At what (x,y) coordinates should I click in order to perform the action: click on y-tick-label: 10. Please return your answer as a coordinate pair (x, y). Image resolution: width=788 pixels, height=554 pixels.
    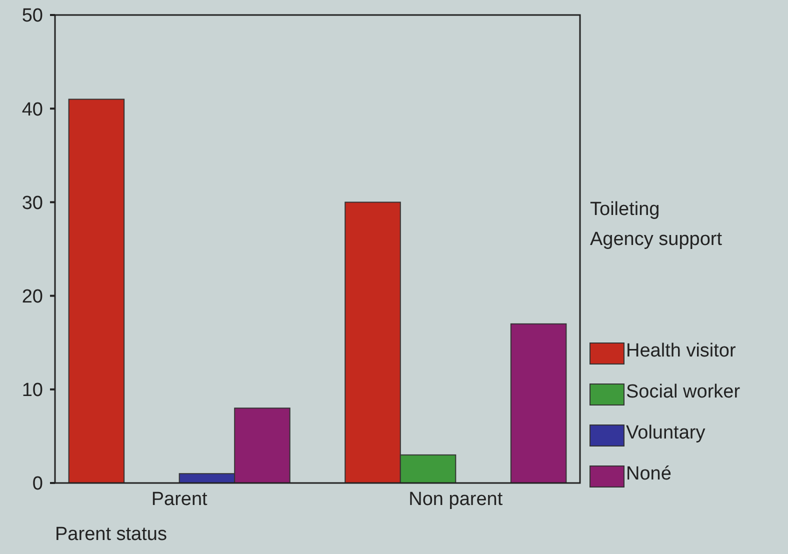
    Looking at the image, I should click on (32, 391).